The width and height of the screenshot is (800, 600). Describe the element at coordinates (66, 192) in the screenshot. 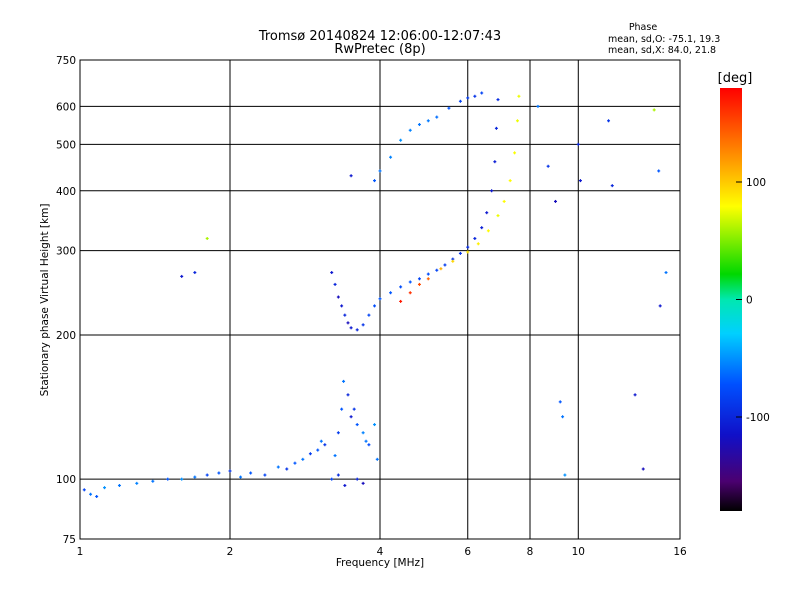

I see `y-tick-label: 400` at that location.